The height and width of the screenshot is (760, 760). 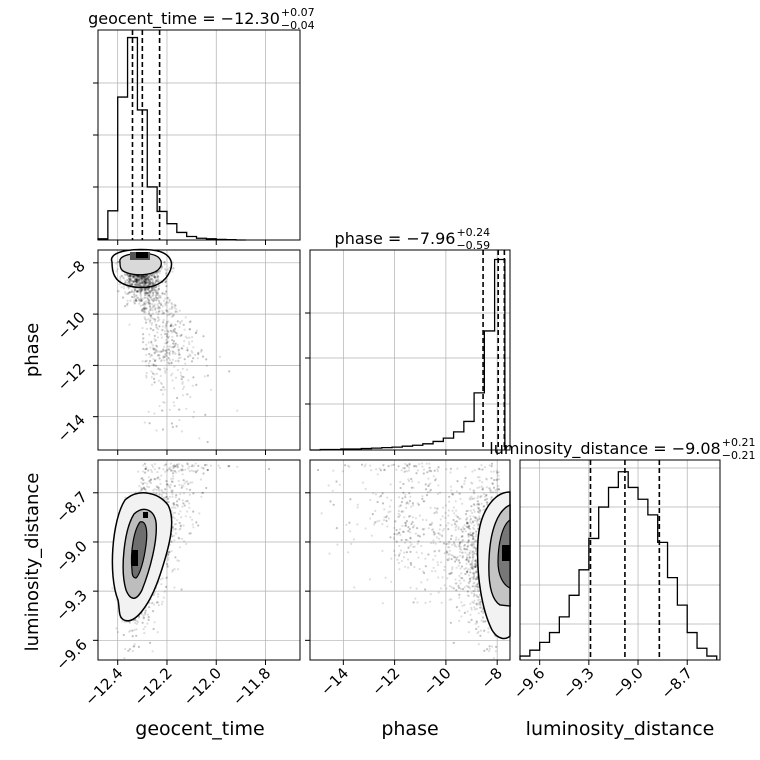 What do you see at coordinates (71, 507) in the screenshot?
I see `distance-ytick-label-0: −8.7` at bounding box center [71, 507].